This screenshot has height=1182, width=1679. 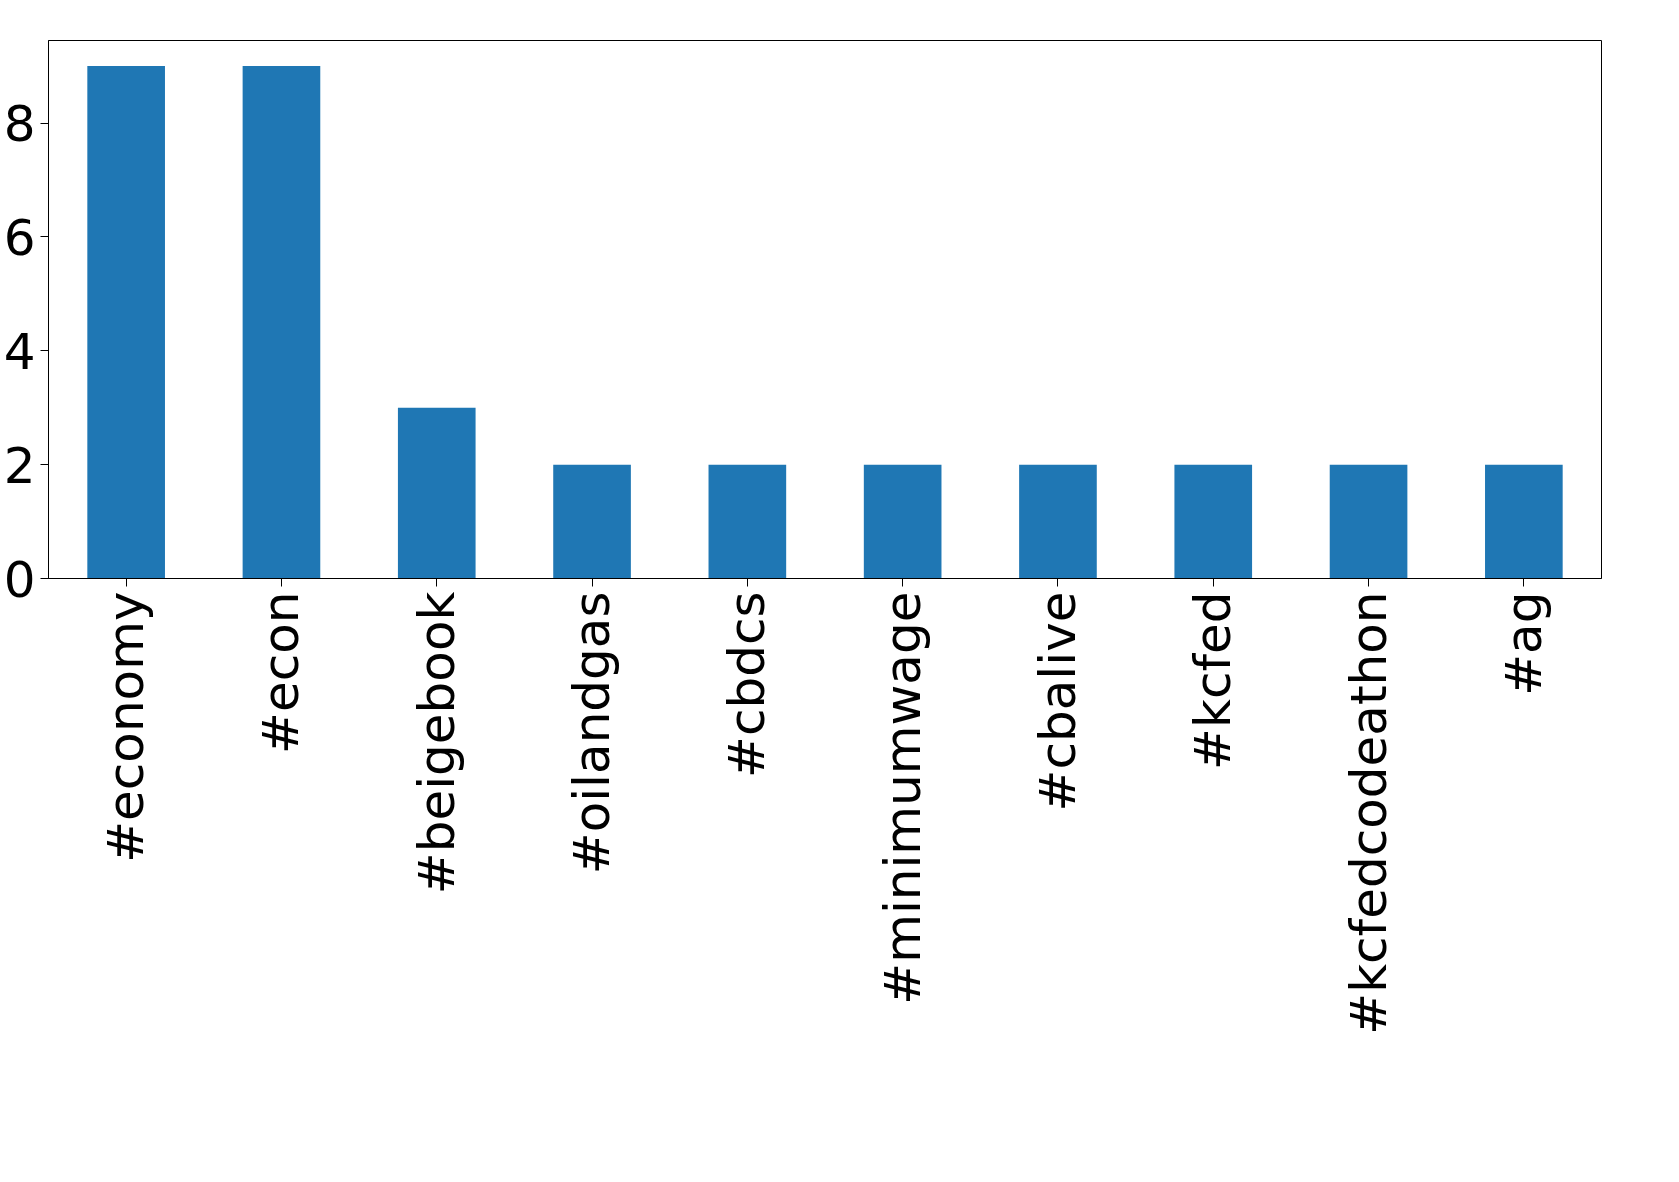 What do you see at coordinates (1057, 701) in the screenshot?
I see `x-tick-label: #cbalive` at bounding box center [1057, 701].